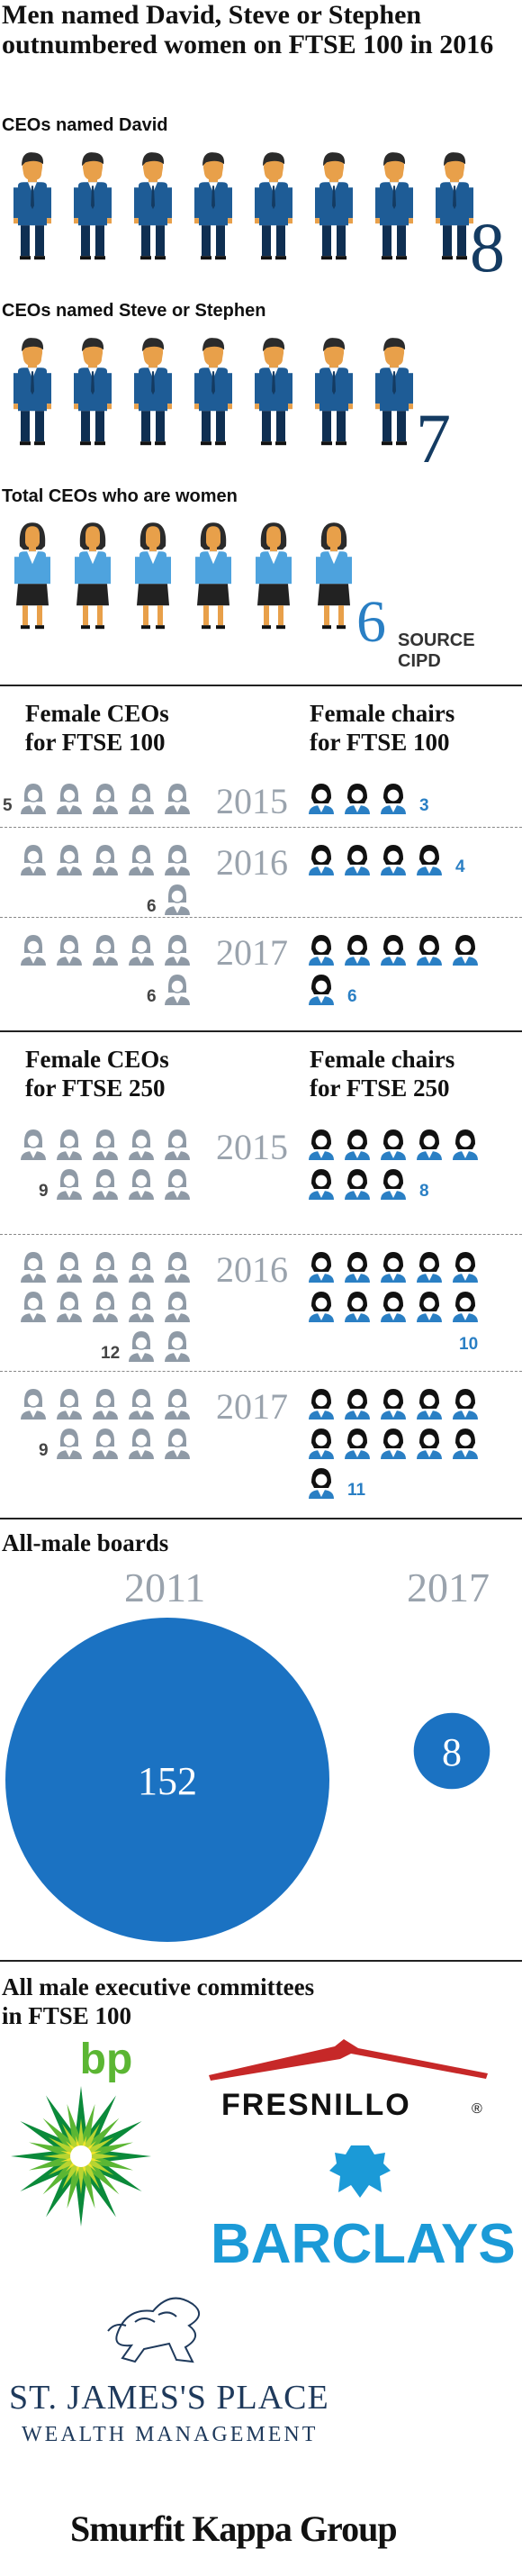 Image resolution: width=522 pixels, height=2576 pixels. Describe the element at coordinates (316, 2105) in the screenshot. I see `fresnillo-wordmark: FRESNILLO` at that location.